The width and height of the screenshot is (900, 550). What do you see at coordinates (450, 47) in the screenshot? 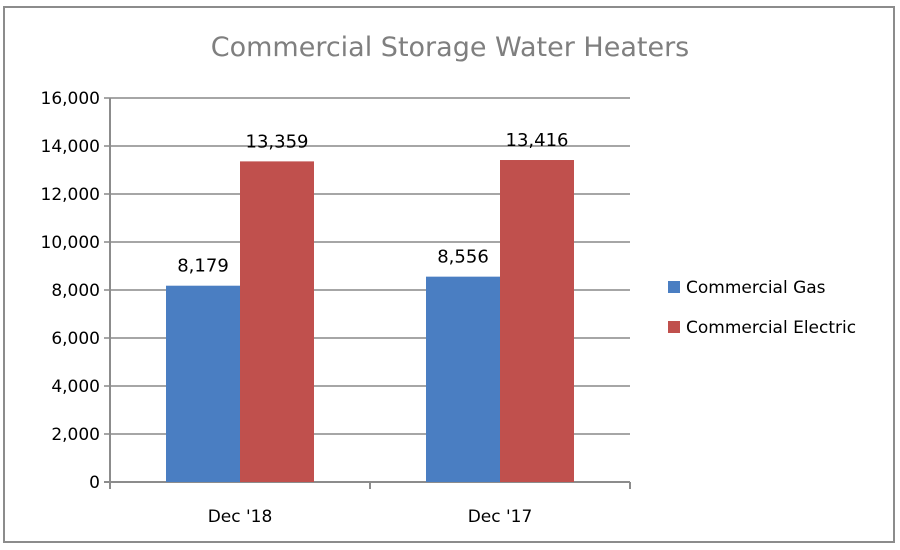
I see `chart-title: Commercial Storage Water Heaters` at bounding box center [450, 47].